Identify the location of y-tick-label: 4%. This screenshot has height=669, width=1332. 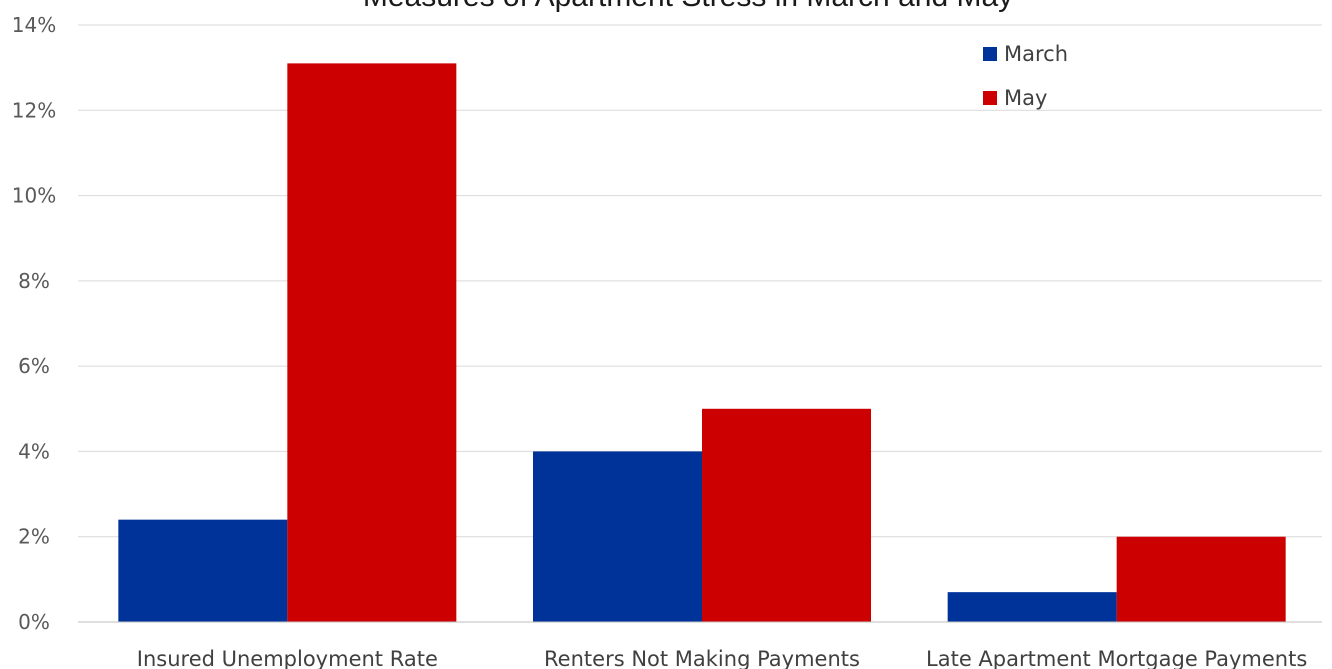
(34, 451).